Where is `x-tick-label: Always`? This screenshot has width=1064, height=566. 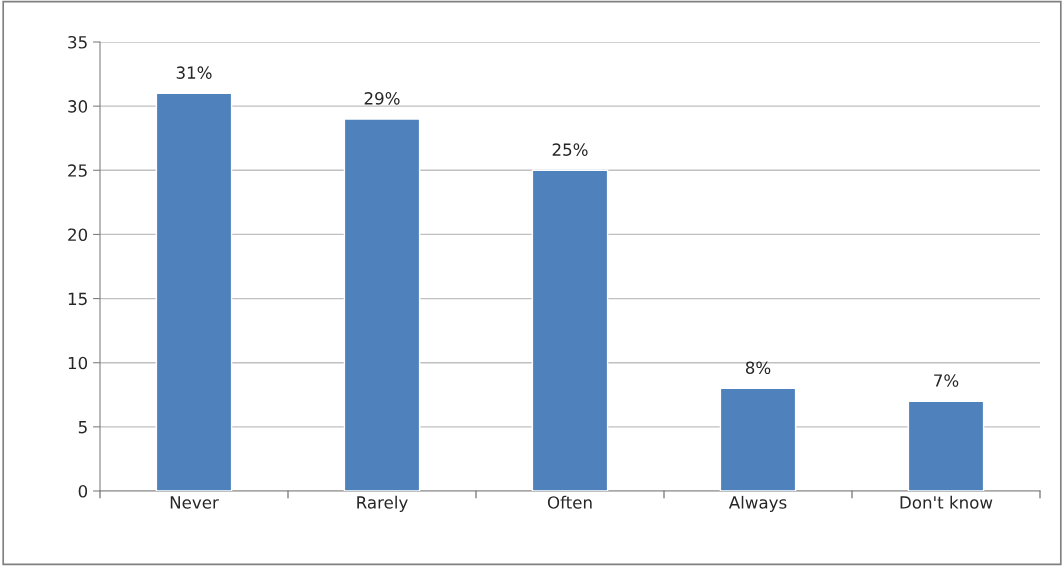 x-tick-label: Always is located at coordinates (757, 503).